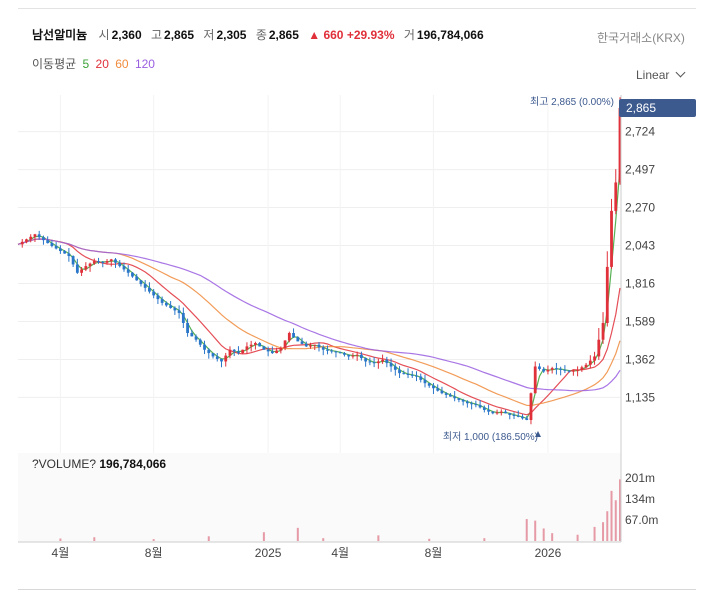 Image resolution: width=724 pixels, height=599 pixels. What do you see at coordinates (640, 265) in the screenshot?
I see `price-axis-labels: 1,135 1,362 1,589 1,816 2,043 2,270 2,497 2,724` at bounding box center [640, 265].